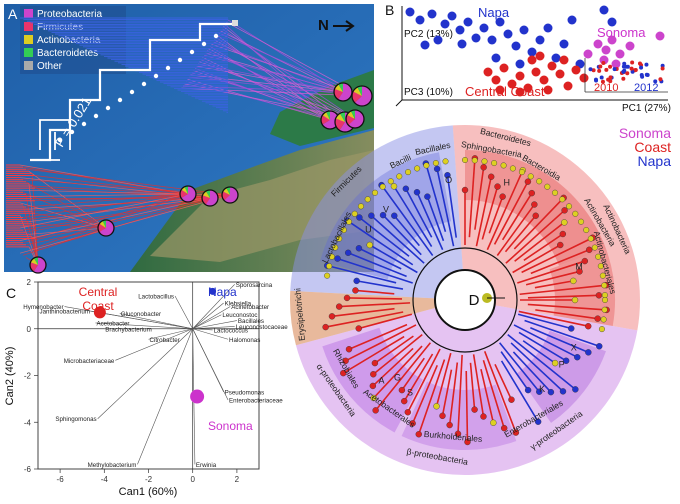 This screenshot has width=680, height=504. I want to click on taxon-label: Methylobacterium, so click(112, 465).